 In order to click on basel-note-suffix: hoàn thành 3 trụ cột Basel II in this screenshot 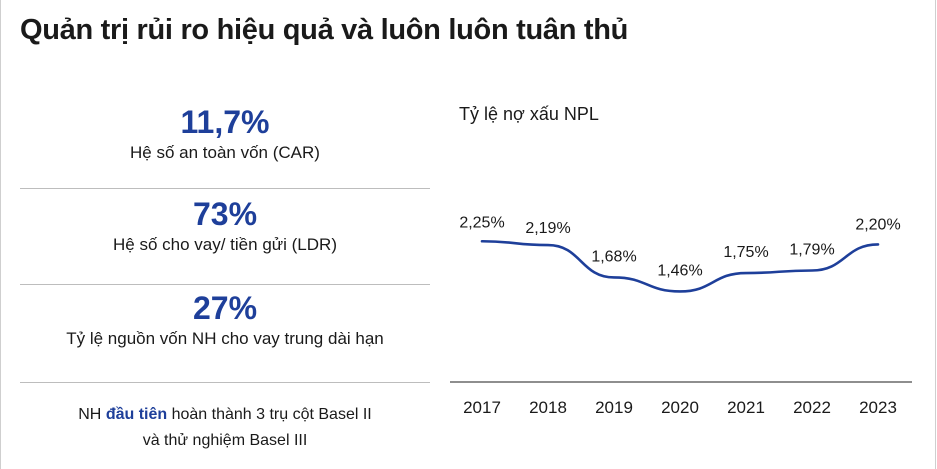, I will do `click(269, 414)`.